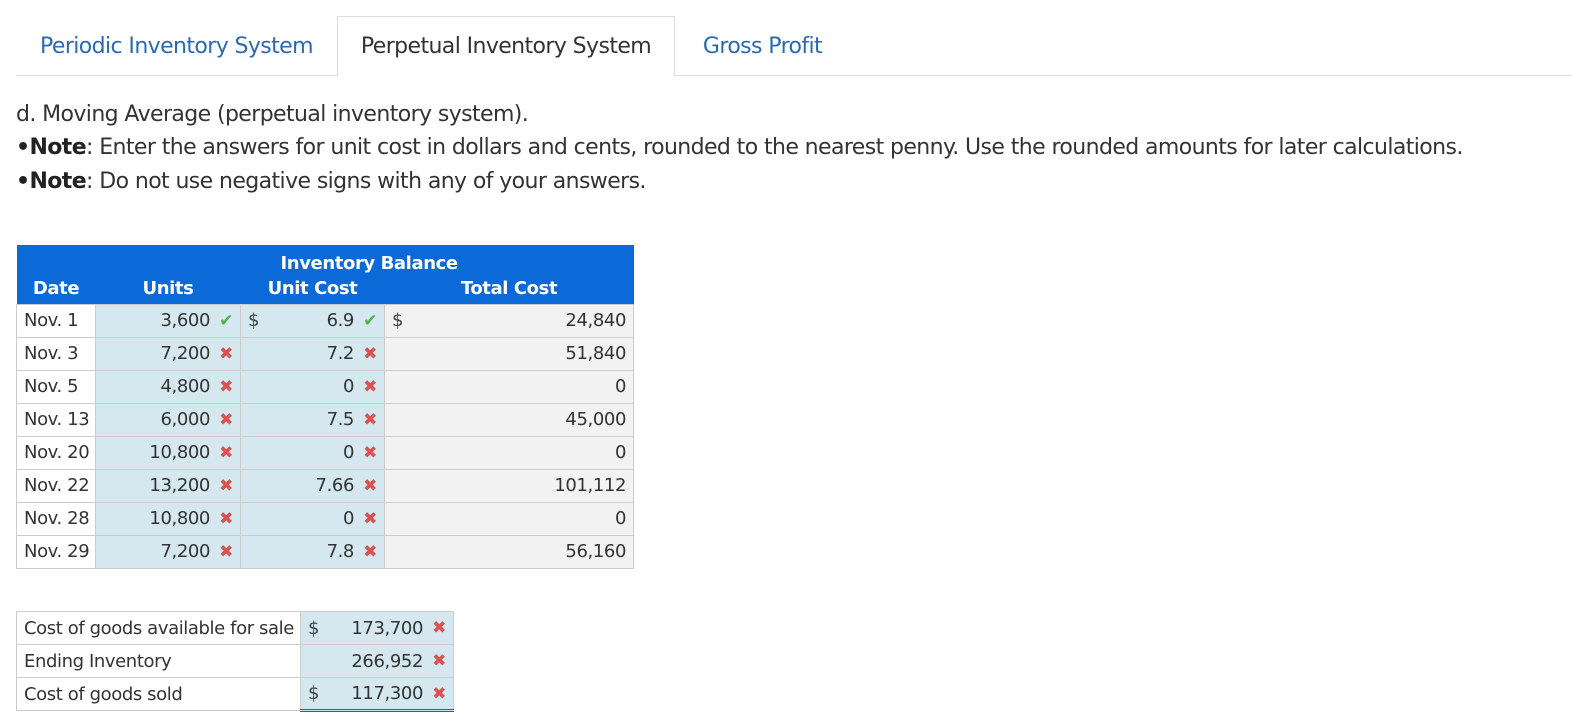 The image size is (1572, 728). I want to click on total-cost-value: 24,840, so click(596, 320).